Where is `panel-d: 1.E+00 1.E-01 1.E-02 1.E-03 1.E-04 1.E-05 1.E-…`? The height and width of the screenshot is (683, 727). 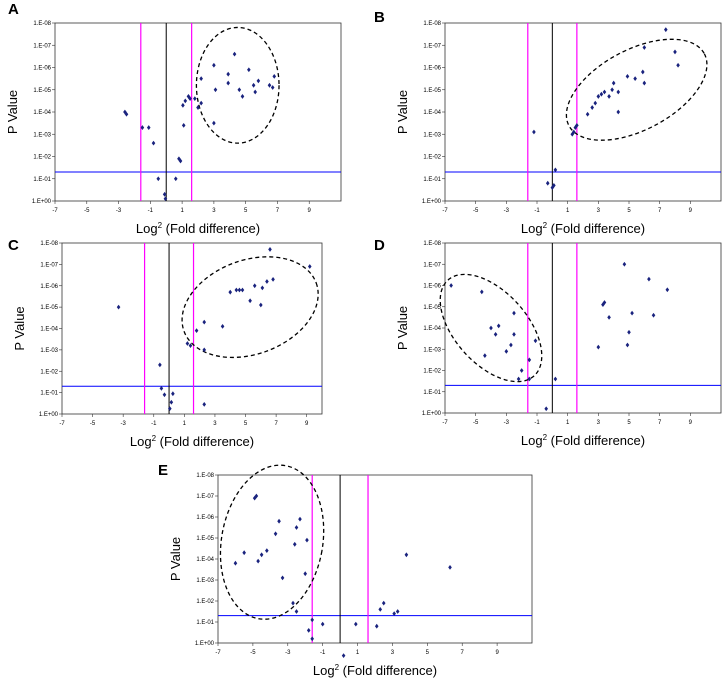 panel-d: 1.E+00 1.E-01 1.E-02 1.E-03 1.E-04 1.E-05 1.E-… is located at coordinates (558, 344).